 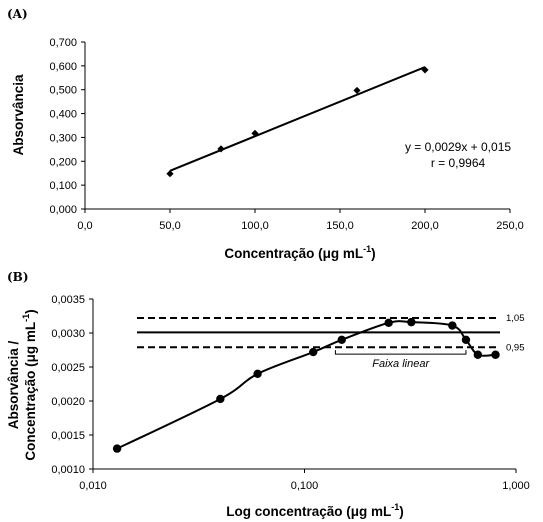 I want to click on panel-a-x-tick-label: 100,0, so click(x=255, y=226).